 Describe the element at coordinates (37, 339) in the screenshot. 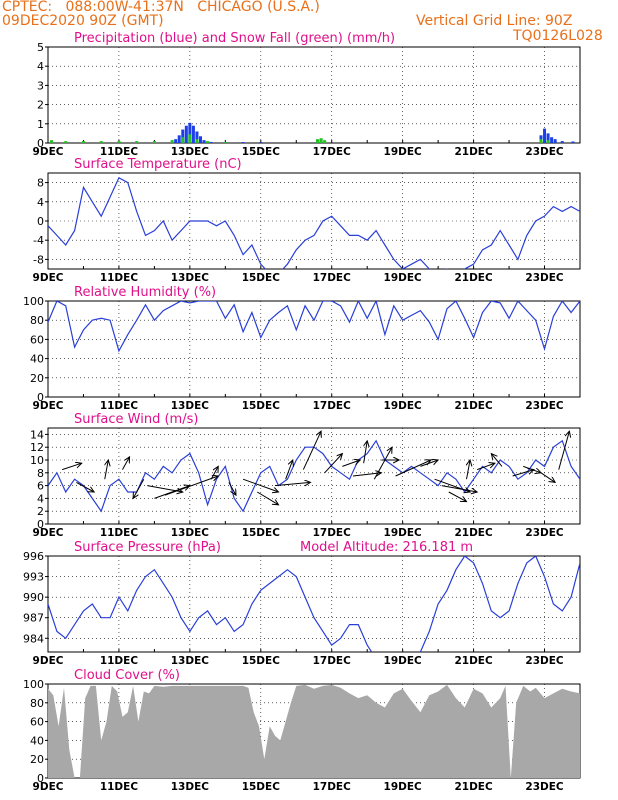

I see `y-tick-label: 60` at that location.